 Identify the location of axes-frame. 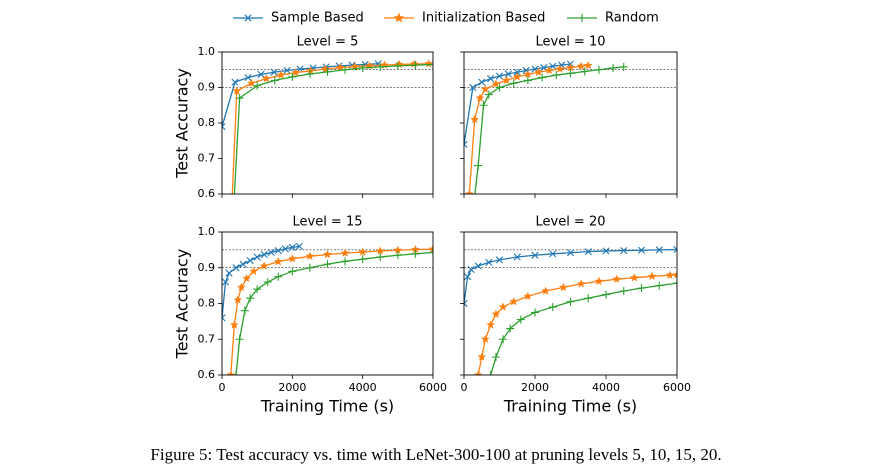
(327, 303).